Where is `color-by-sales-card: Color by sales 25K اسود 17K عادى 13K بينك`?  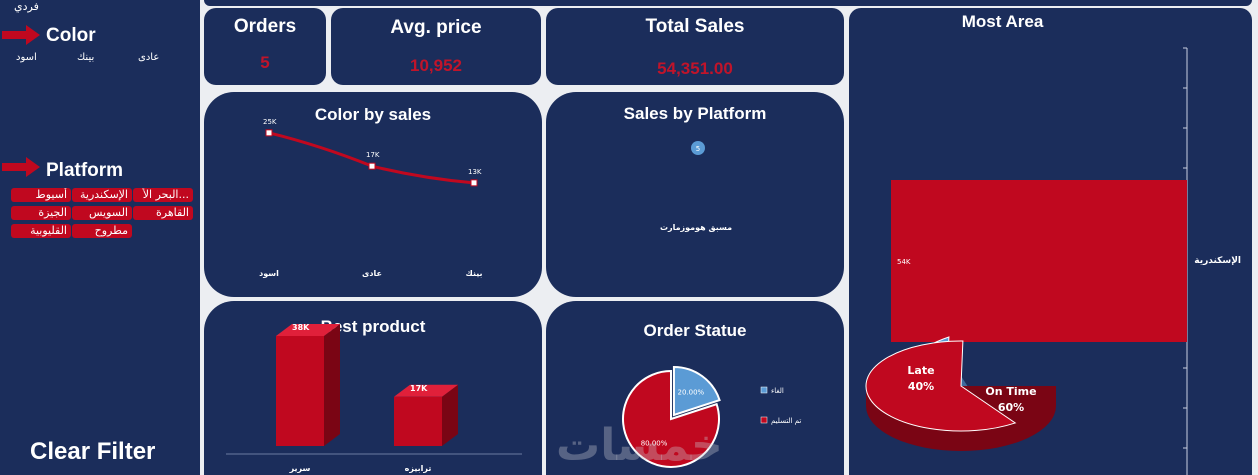
color-by-sales-card: Color by sales 25K اسود 17K عادى 13K بينك is located at coordinates (373, 194).